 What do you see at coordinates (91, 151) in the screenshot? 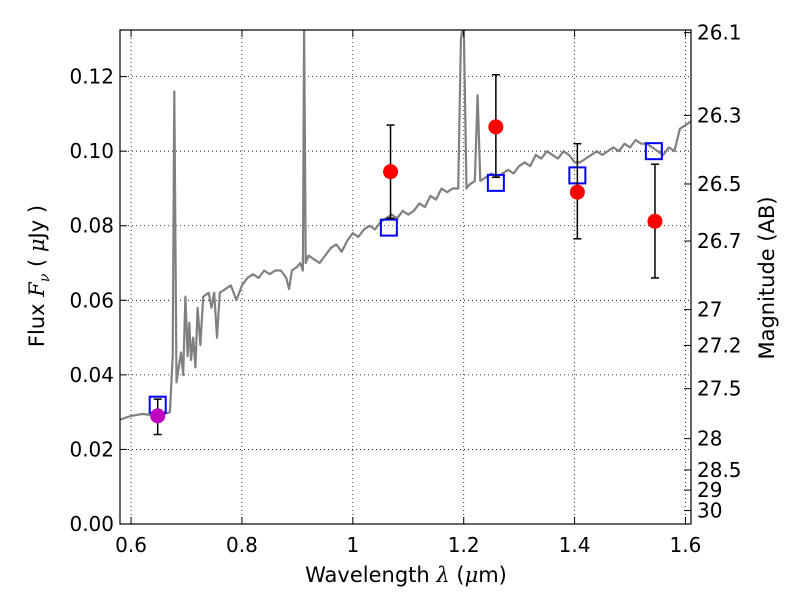
I see `y-tick-label: 0.10` at bounding box center [91, 151].